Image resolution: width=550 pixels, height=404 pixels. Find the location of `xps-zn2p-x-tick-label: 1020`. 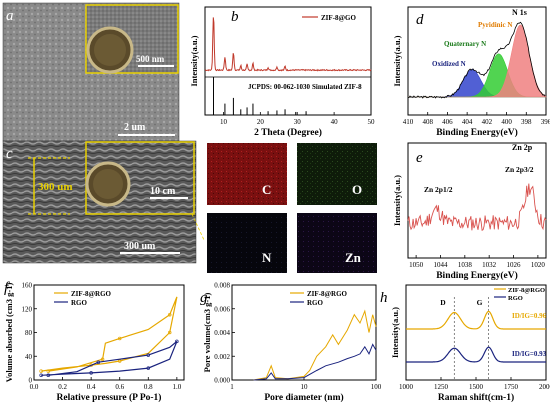

xps-zn2p-x-tick-label: 1020 is located at coordinates (538, 265).